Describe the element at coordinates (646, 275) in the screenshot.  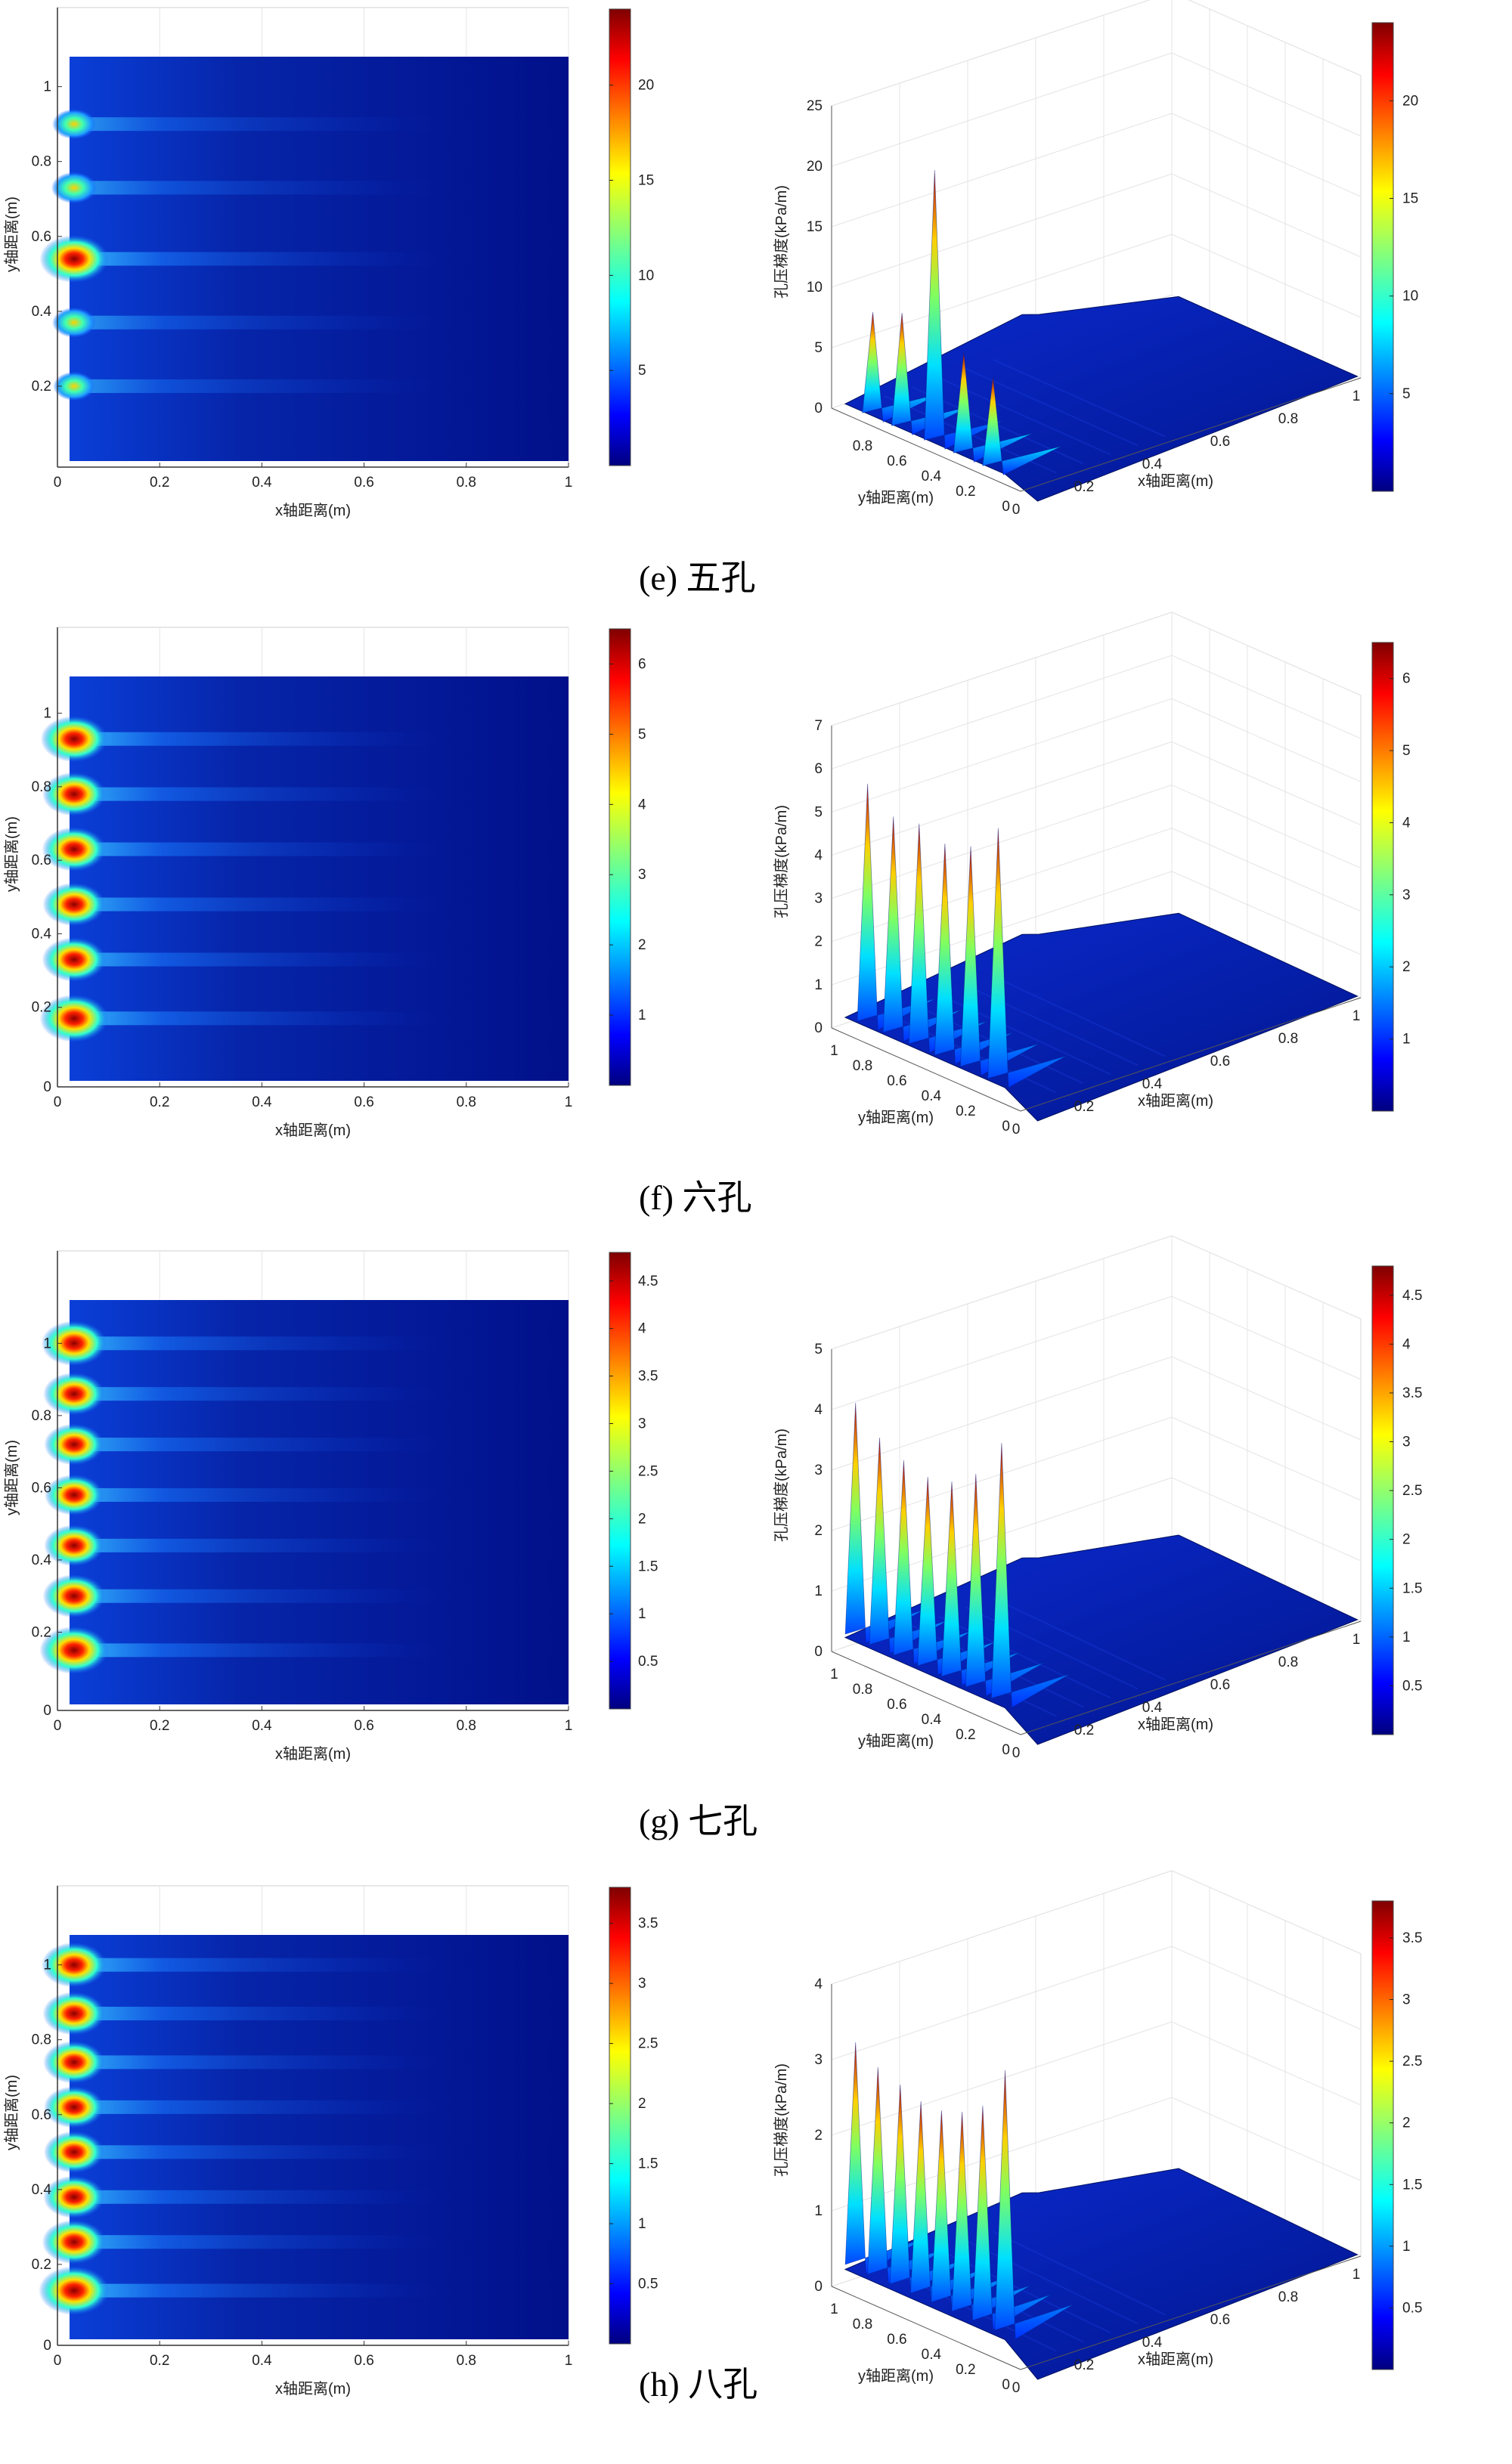
I see `heatmap-colorbar-tick-label: 10` at that location.